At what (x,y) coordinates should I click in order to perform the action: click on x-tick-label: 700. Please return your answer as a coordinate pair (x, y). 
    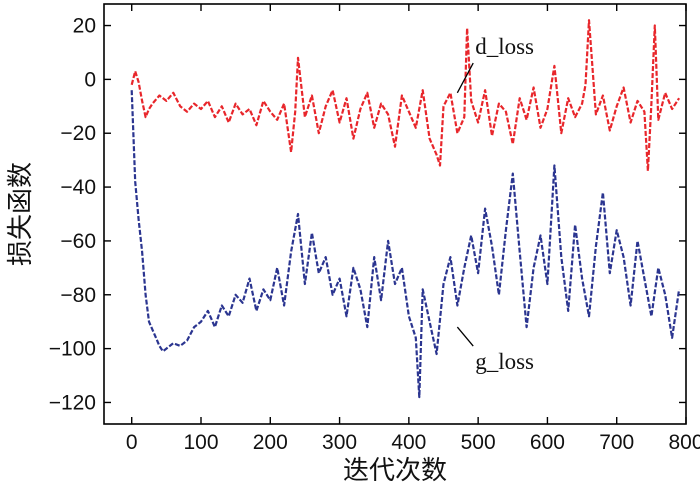
    Looking at the image, I should click on (616, 442).